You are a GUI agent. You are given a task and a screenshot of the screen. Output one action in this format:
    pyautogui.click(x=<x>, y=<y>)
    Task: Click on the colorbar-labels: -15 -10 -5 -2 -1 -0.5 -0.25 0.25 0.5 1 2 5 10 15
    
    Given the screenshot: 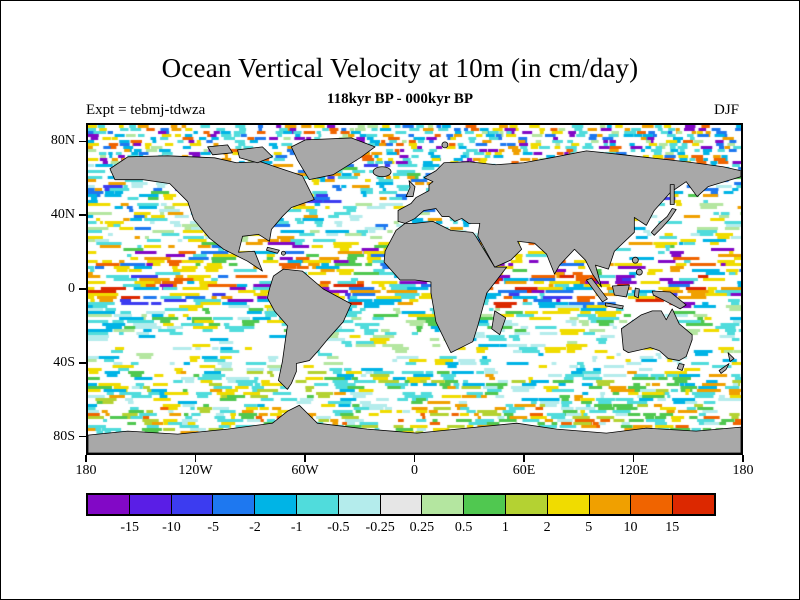 What is the action you would take?
    pyautogui.click(x=401, y=529)
    